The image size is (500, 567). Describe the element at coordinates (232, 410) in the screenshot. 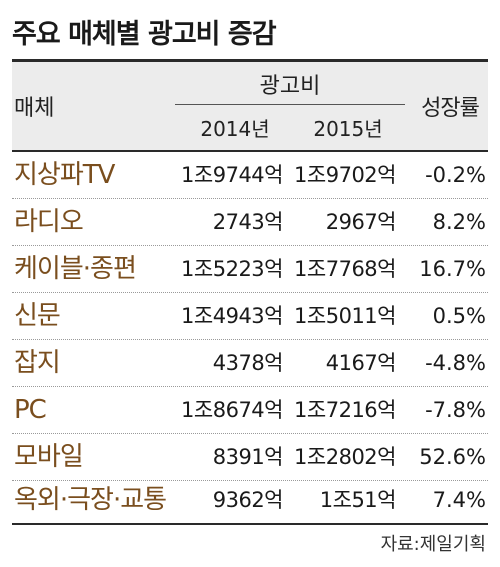

I see `row-2014-value: 1조8674억` at that location.